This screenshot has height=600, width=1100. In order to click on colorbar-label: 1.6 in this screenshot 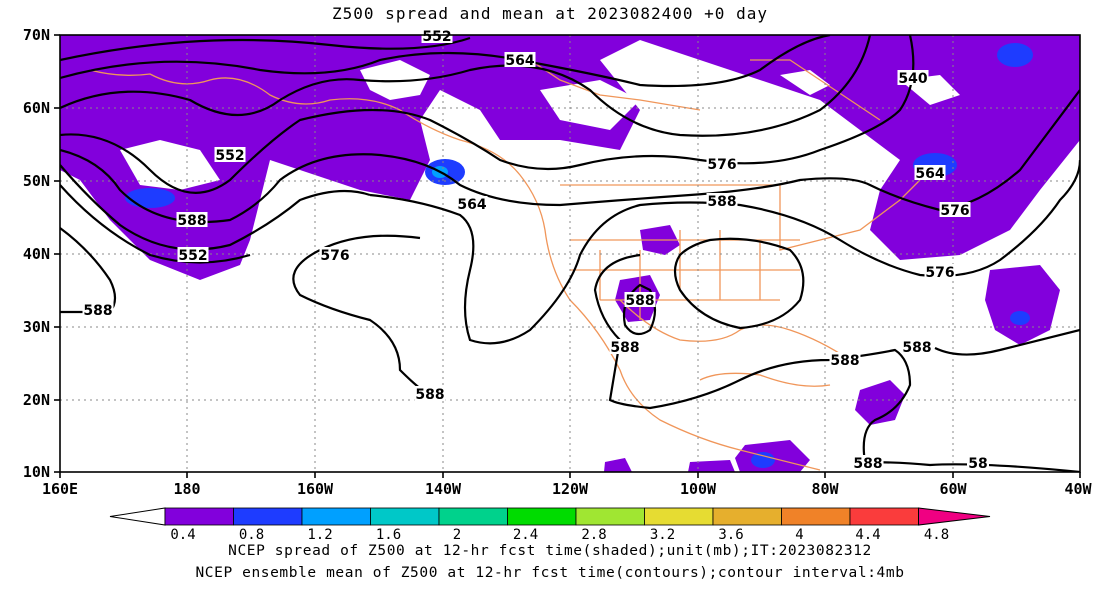, I will do `click(388, 533)`.